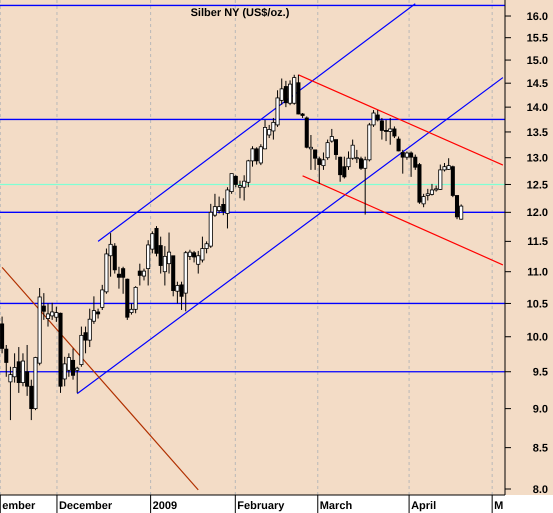 The image size is (553, 513). Describe the element at coordinates (336, 506) in the screenshot. I see `x-tick-label: March` at that location.